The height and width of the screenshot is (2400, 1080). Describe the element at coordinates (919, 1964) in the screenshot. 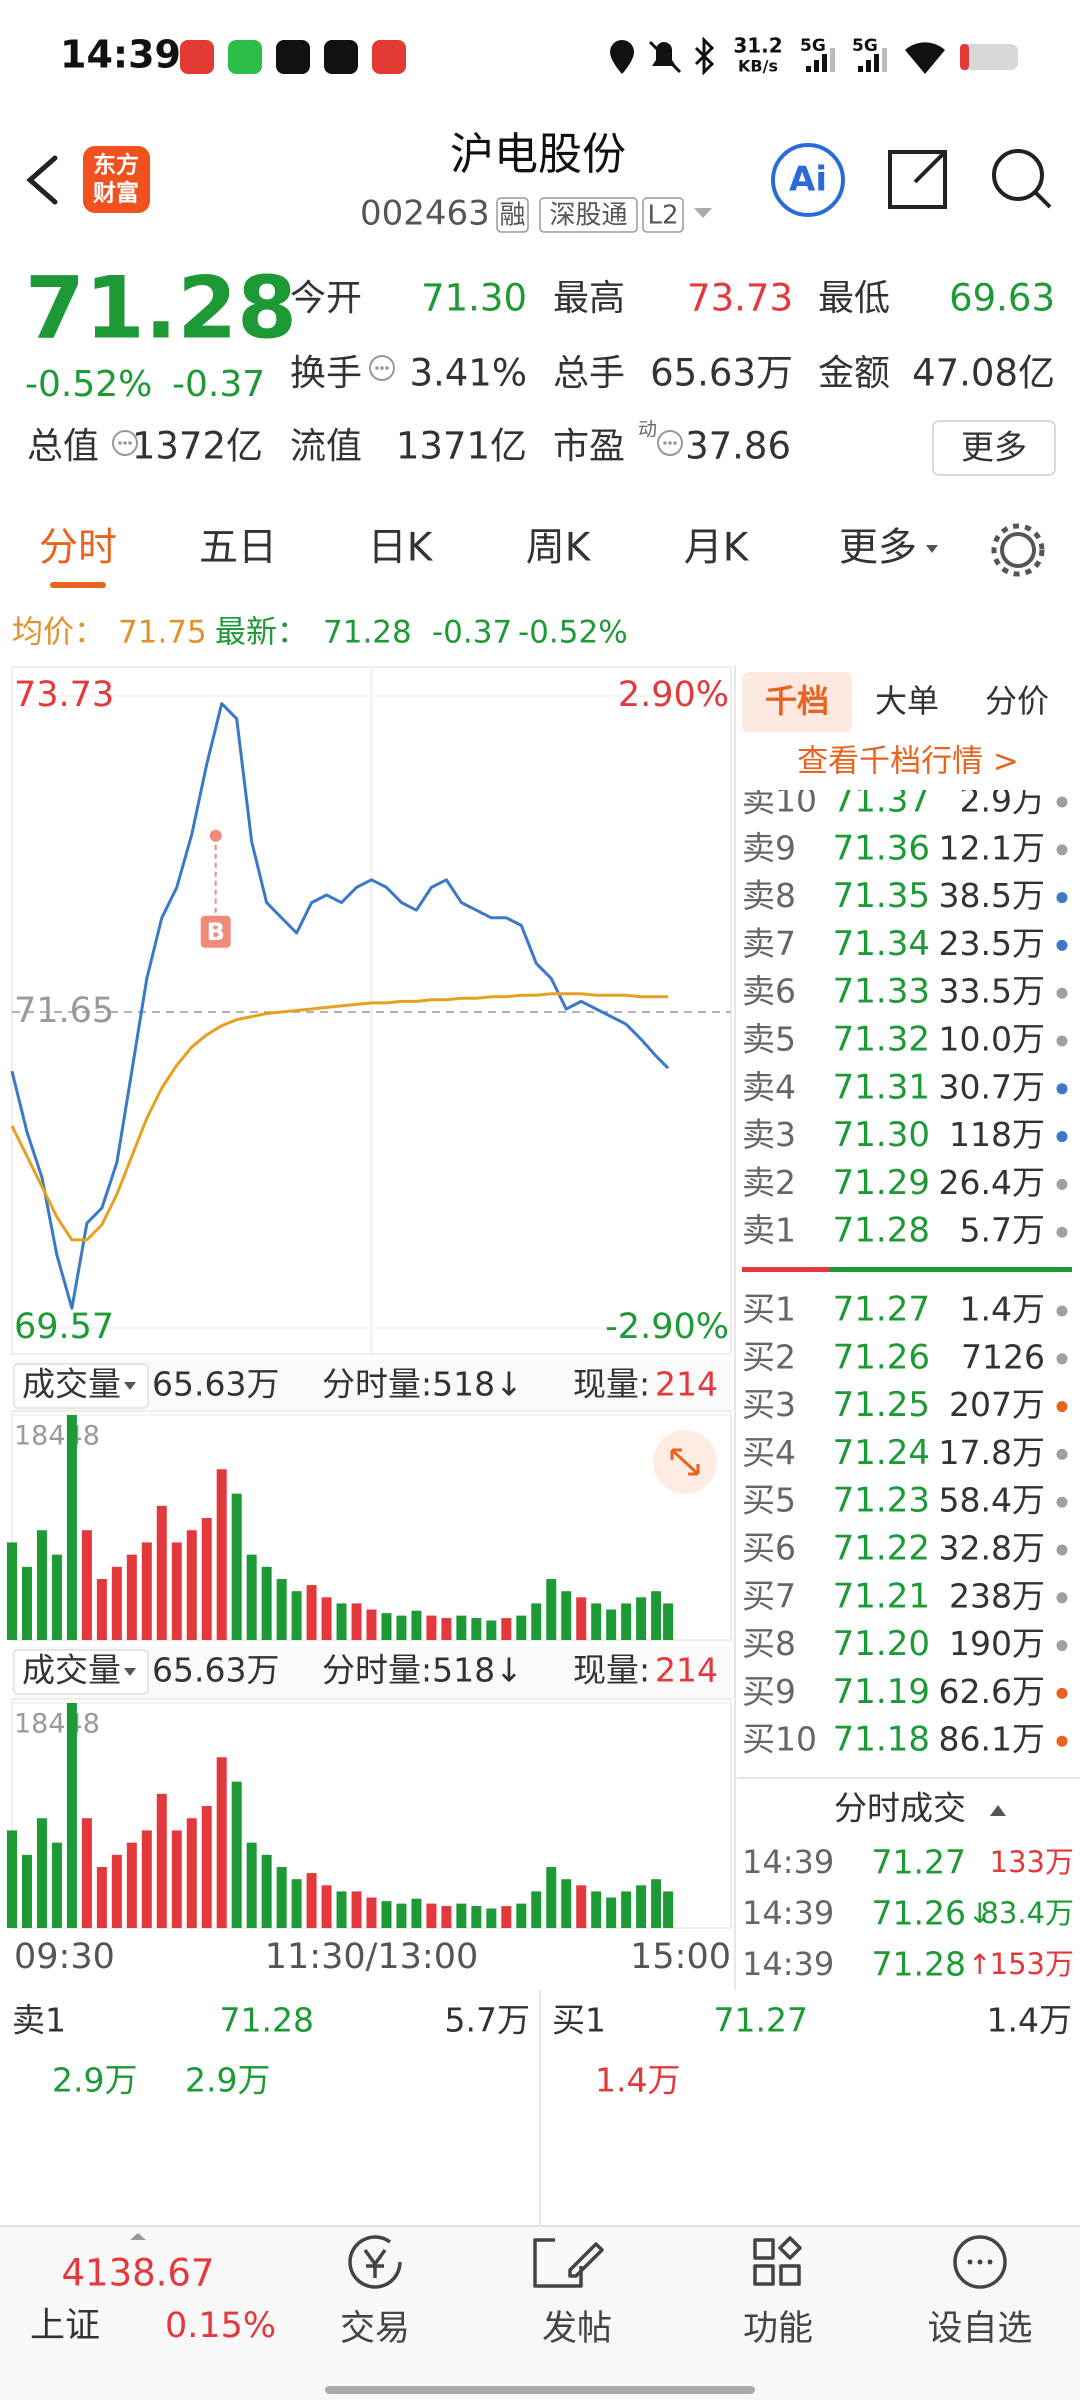

I see `trade-price: 71.28` at that location.